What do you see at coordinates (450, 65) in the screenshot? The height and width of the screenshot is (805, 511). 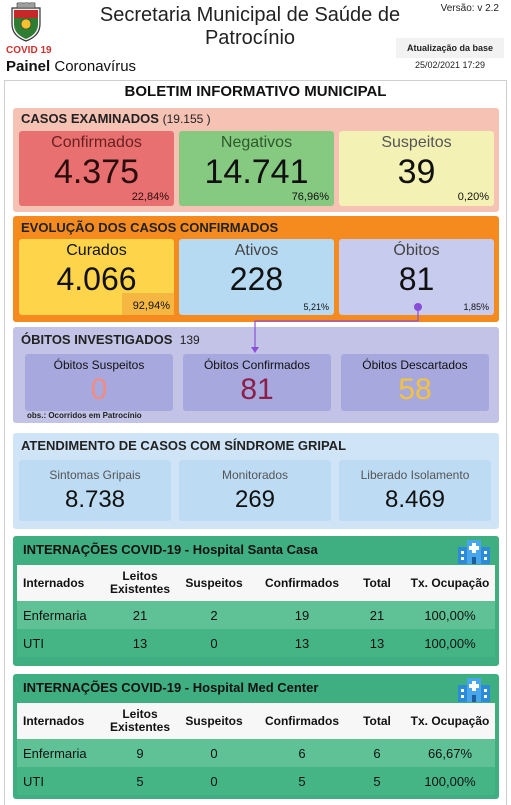 I see `update-date: 25/02/2021 17:29` at bounding box center [450, 65].